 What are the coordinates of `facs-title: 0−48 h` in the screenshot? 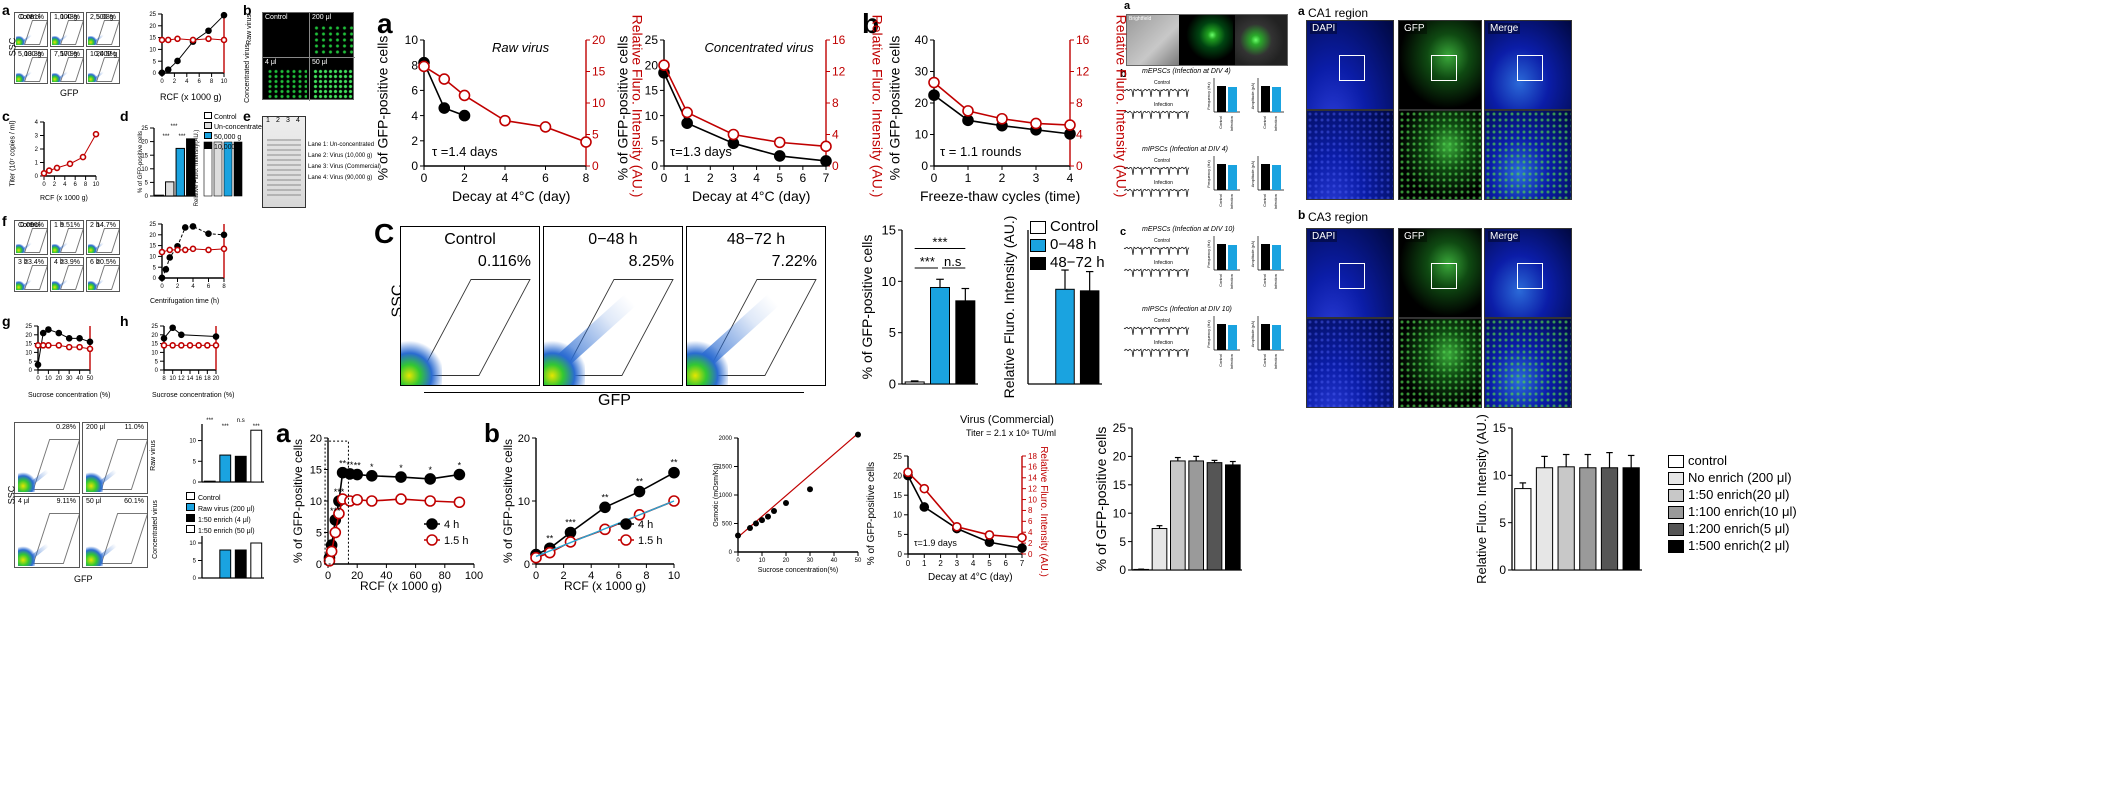 It's located at (613, 239).